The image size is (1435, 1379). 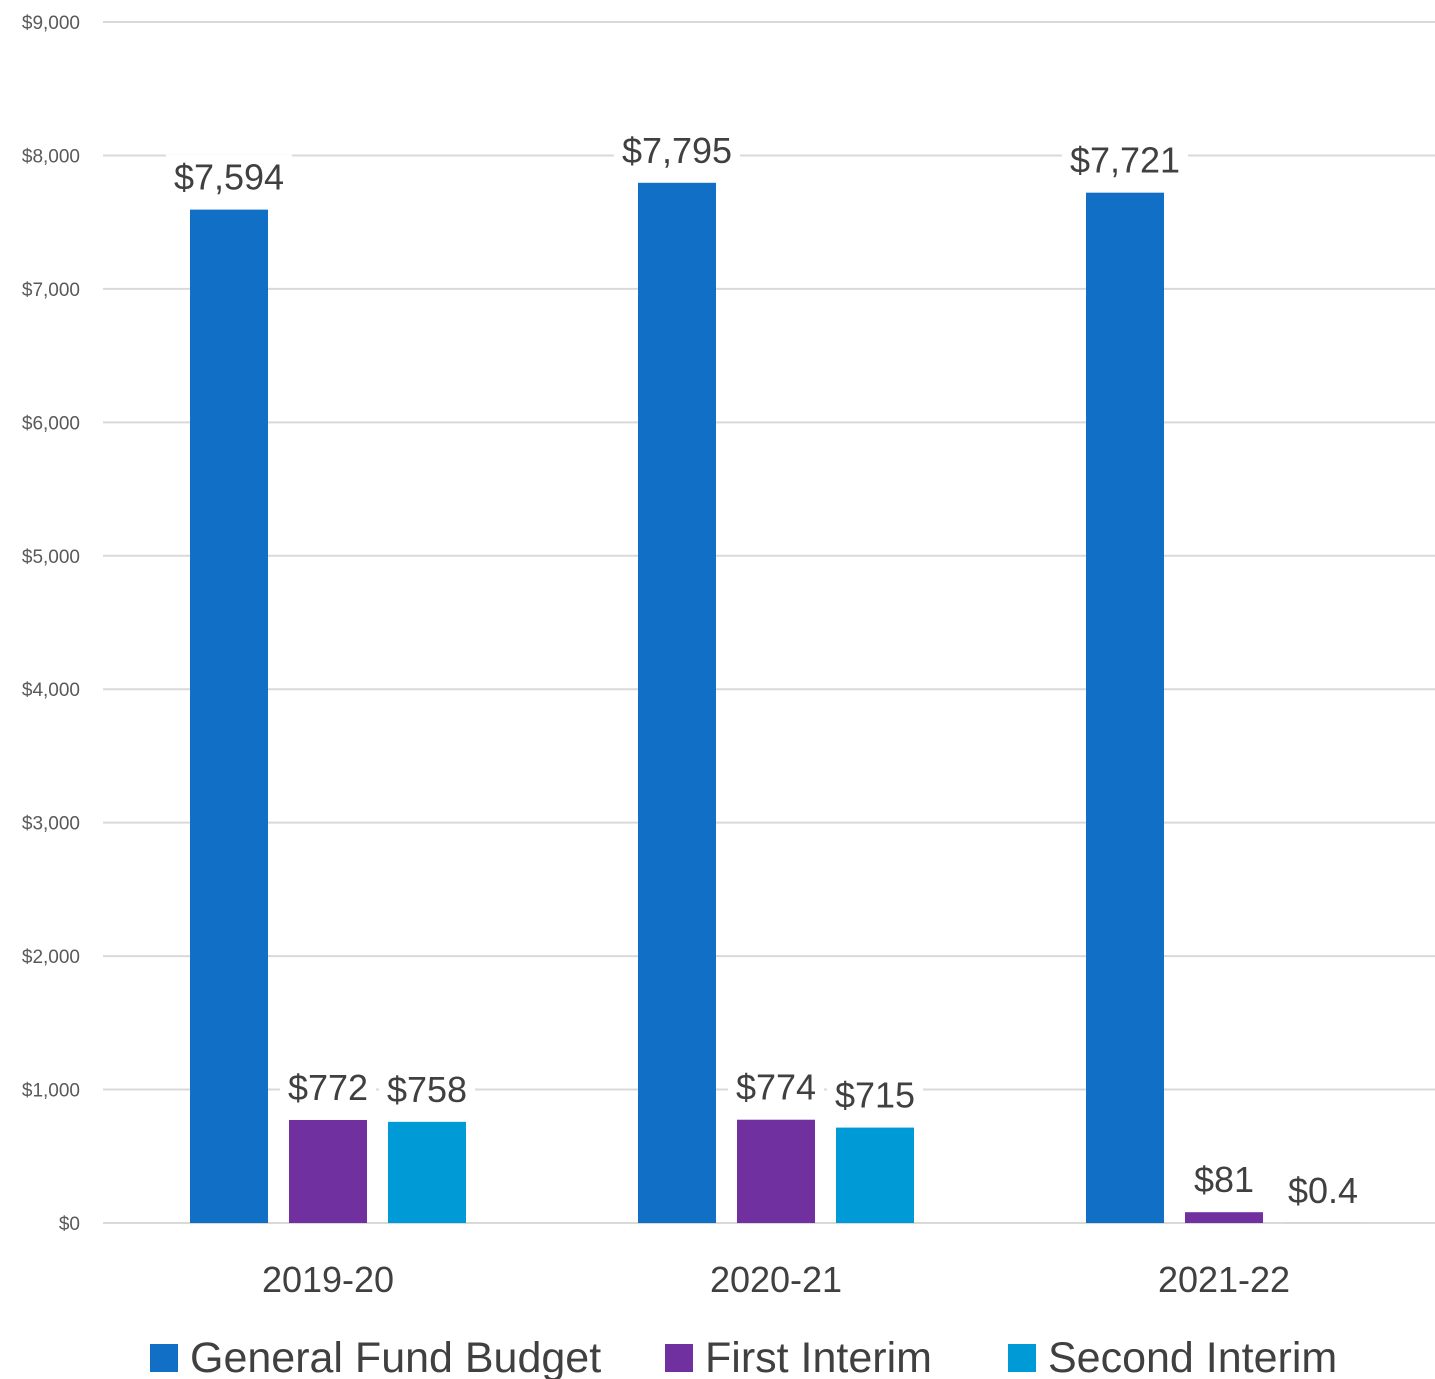 I want to click on legend-label: Second Interim, so click(x=1192, y=1356).